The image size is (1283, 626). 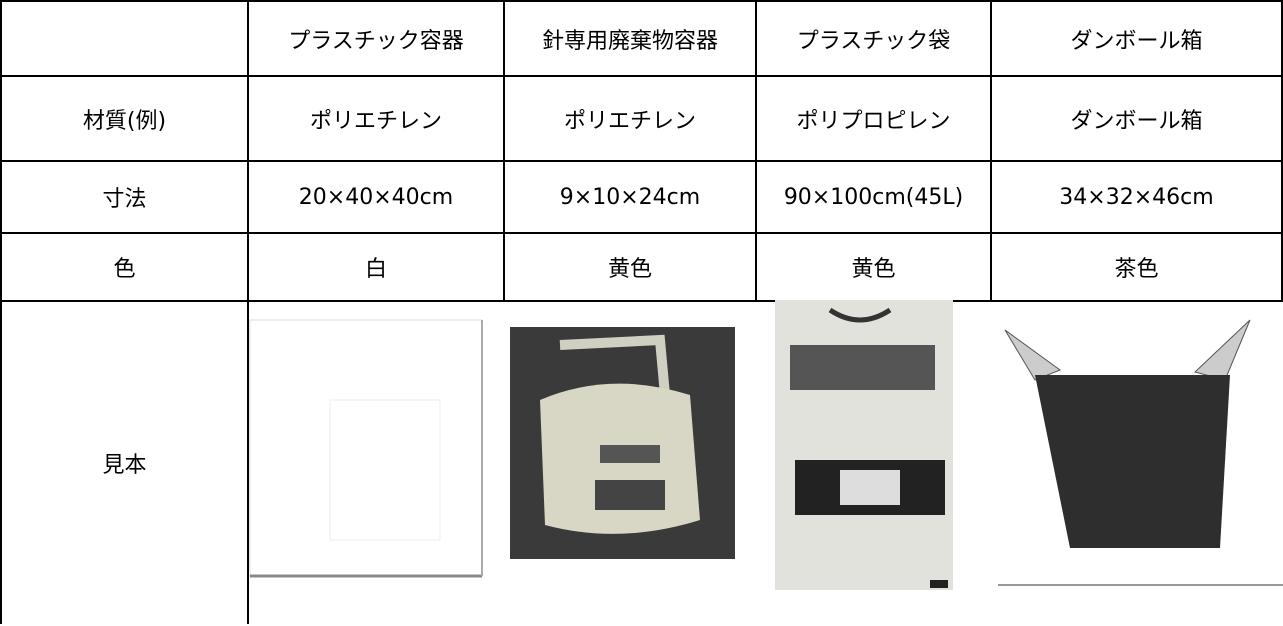 What do you see at coordinates (864, 445) in the screenshot?
I see `plastic-bag-image` at bounding box center [864, 445].